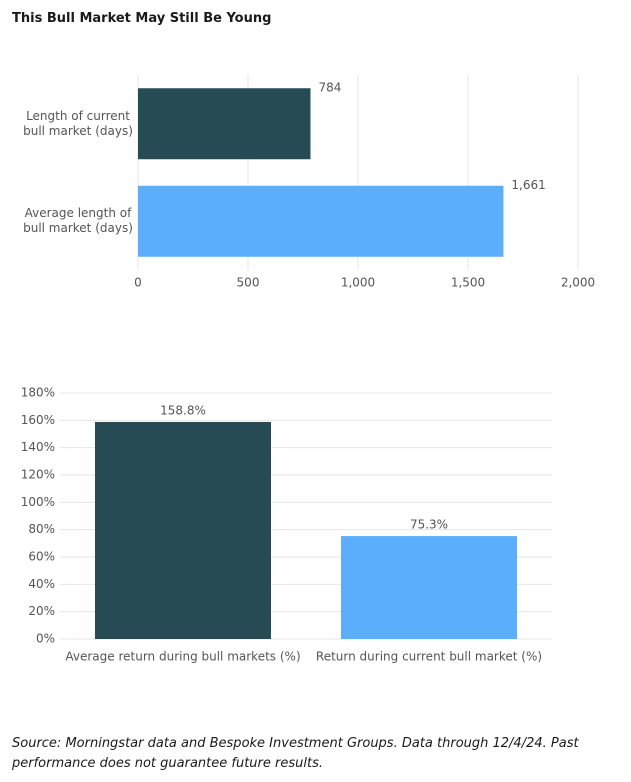 This screenshot has width=631, height=782. I want to click on x-tick-label: 2,000, so click(578, 283).